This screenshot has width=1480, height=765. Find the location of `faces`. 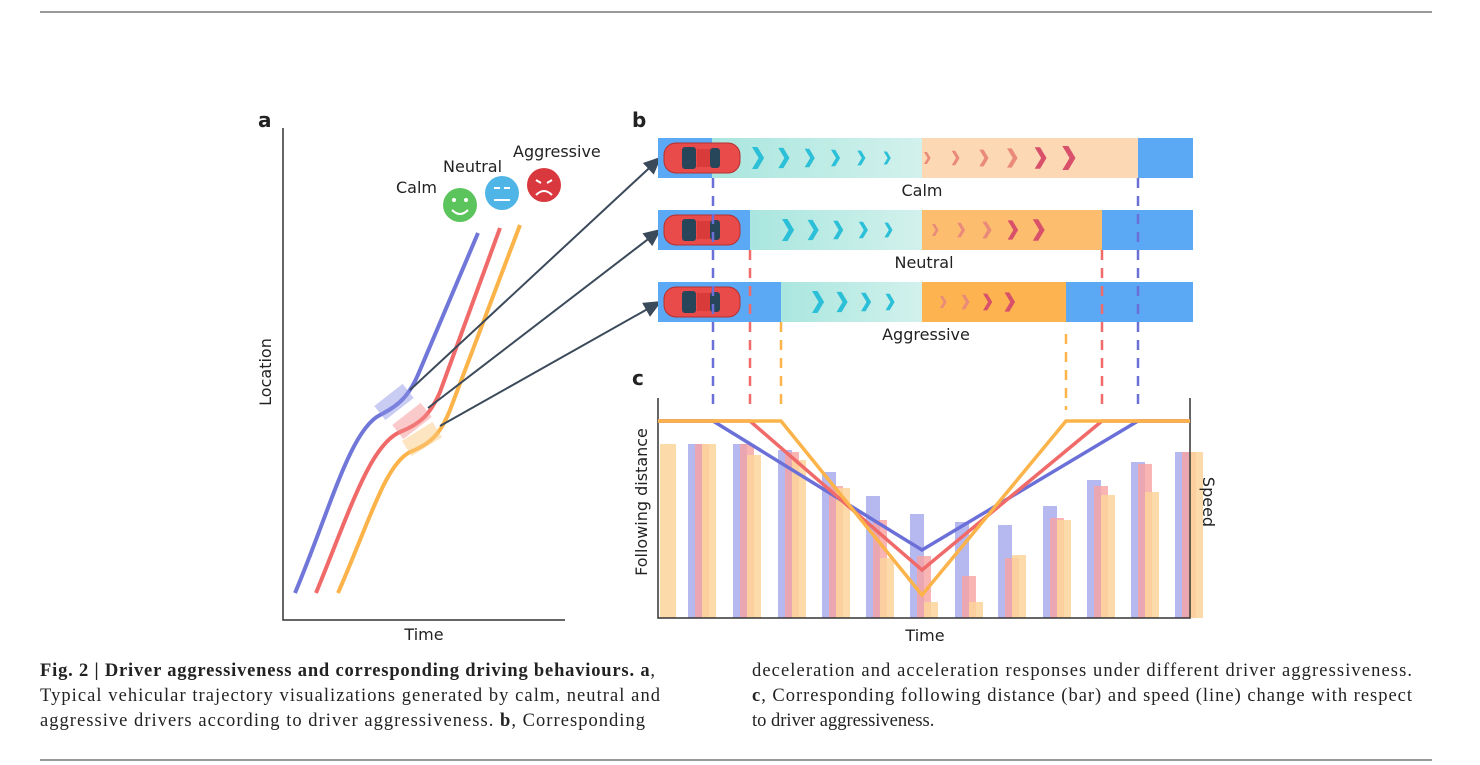

faces is located at coordinates (502, 195).